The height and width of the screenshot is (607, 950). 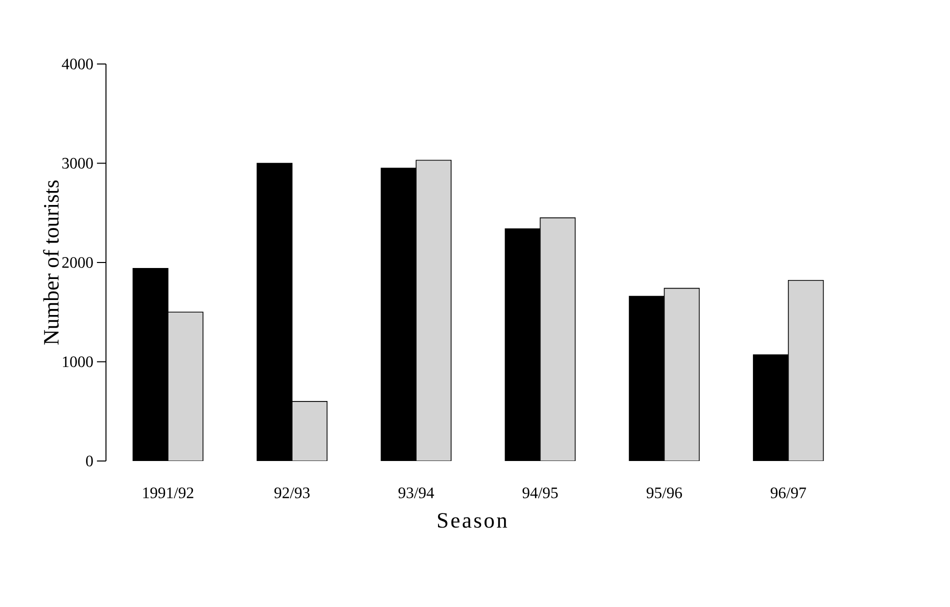 I want to click on x-tick-label: 1991/92, so click(x=168, y=493).